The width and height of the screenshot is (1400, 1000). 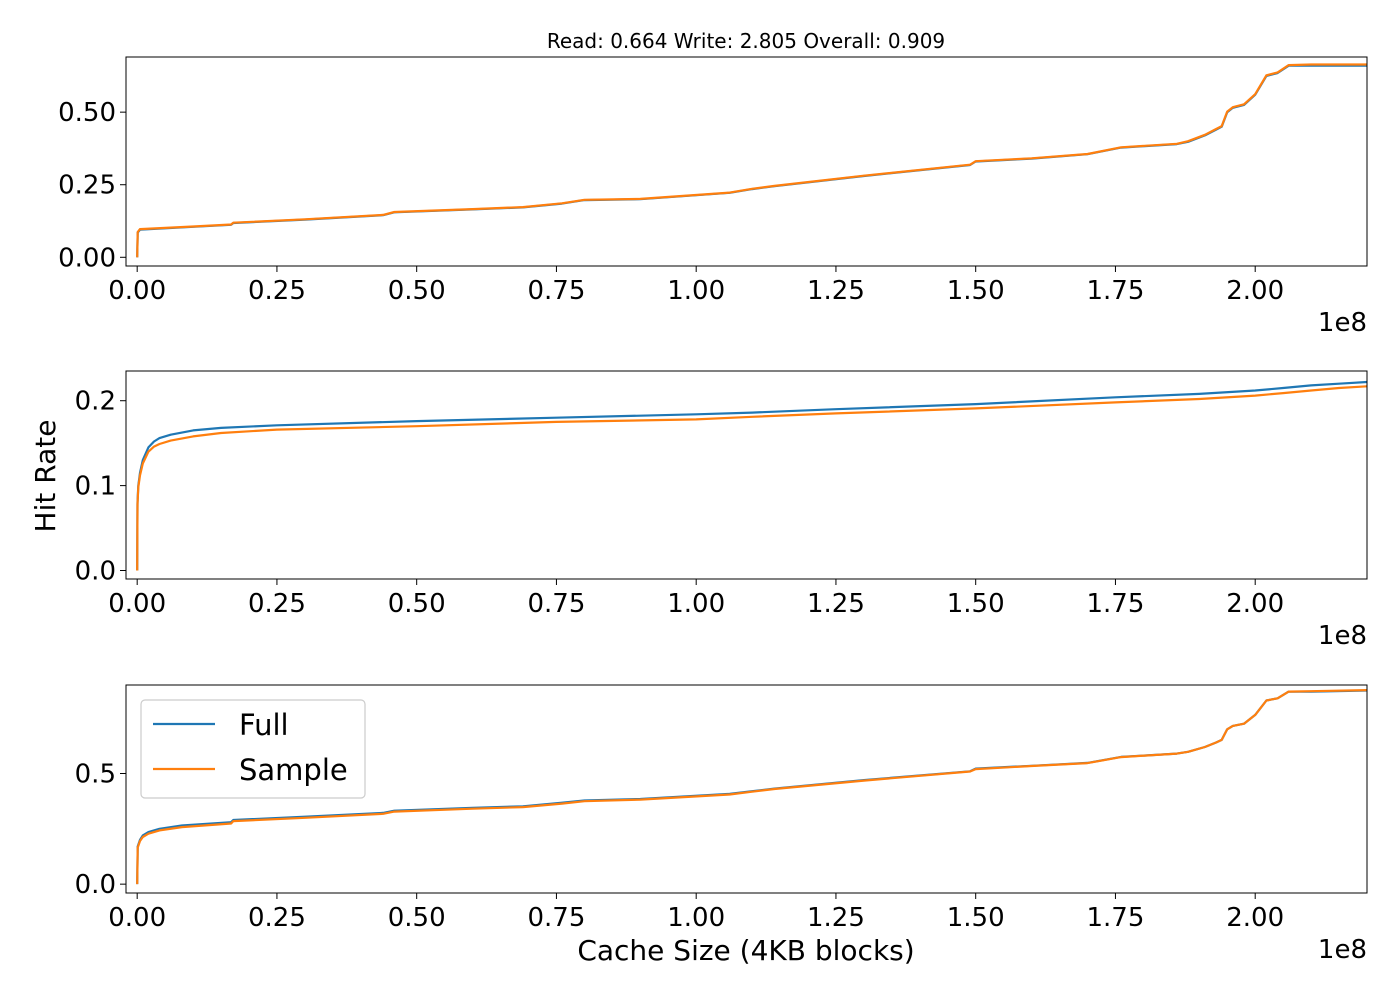 I want to click on y-tick-label: 0.50, so click(x=87, y=113).